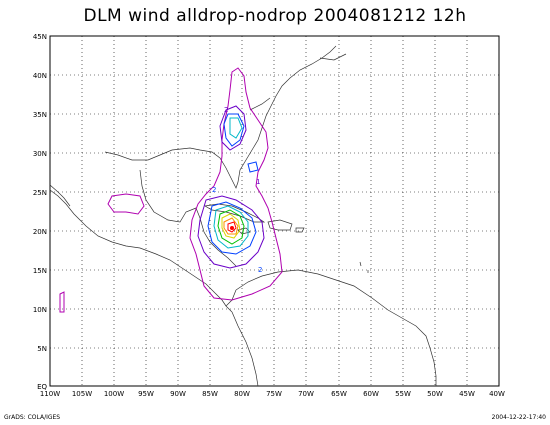  What do you see at coordinates (435, 394) in the screenshot?
I see `lon-label: 50W` at bounding box center [435, 394].